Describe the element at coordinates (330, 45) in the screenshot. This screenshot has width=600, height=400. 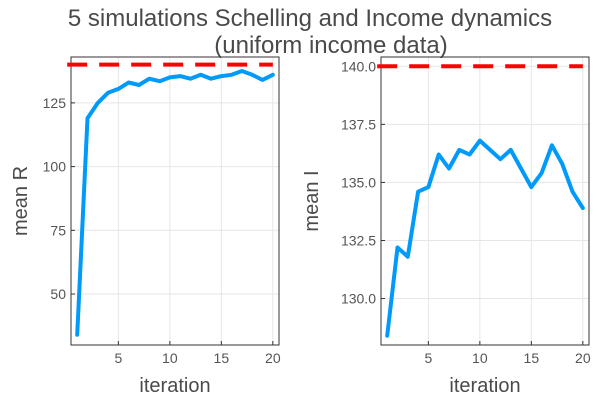
I see `chart-title-line2: (uniform income data)` at that location.